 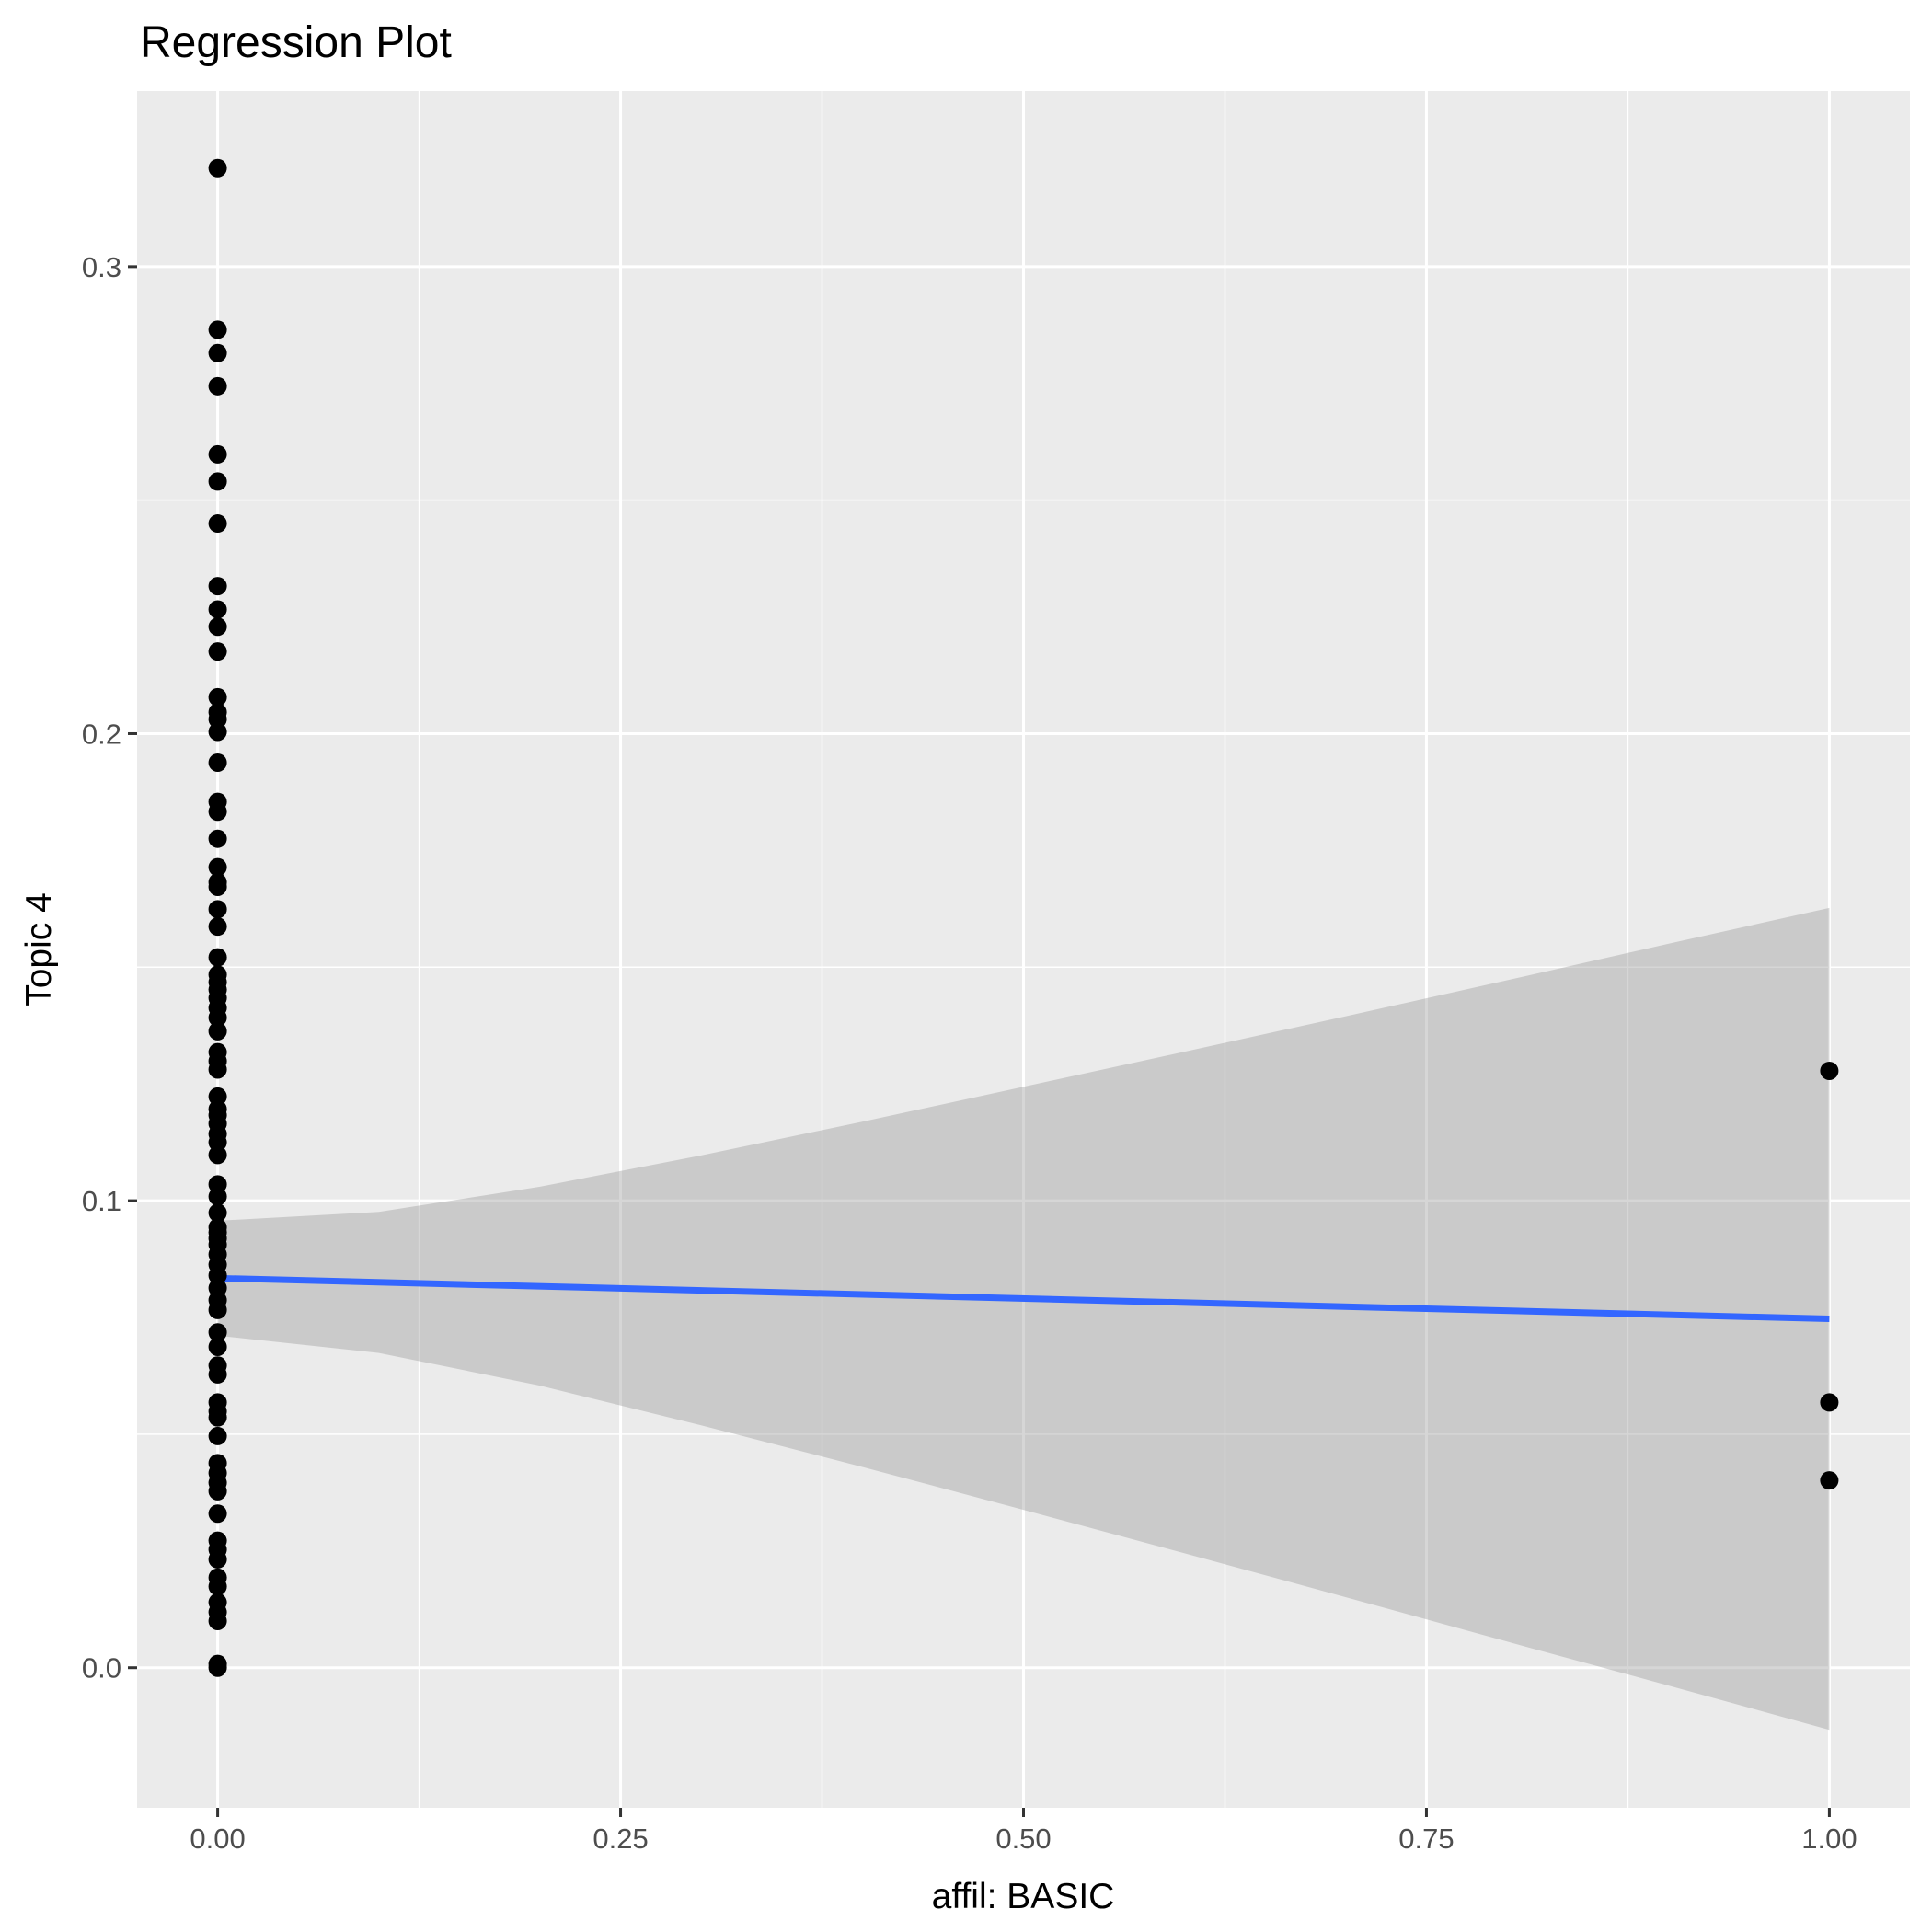 What do you see at coordinates (101, 1201) in the screenshot?
I see `y-tick-label: 0.1` at bounding box center [101, 1201].